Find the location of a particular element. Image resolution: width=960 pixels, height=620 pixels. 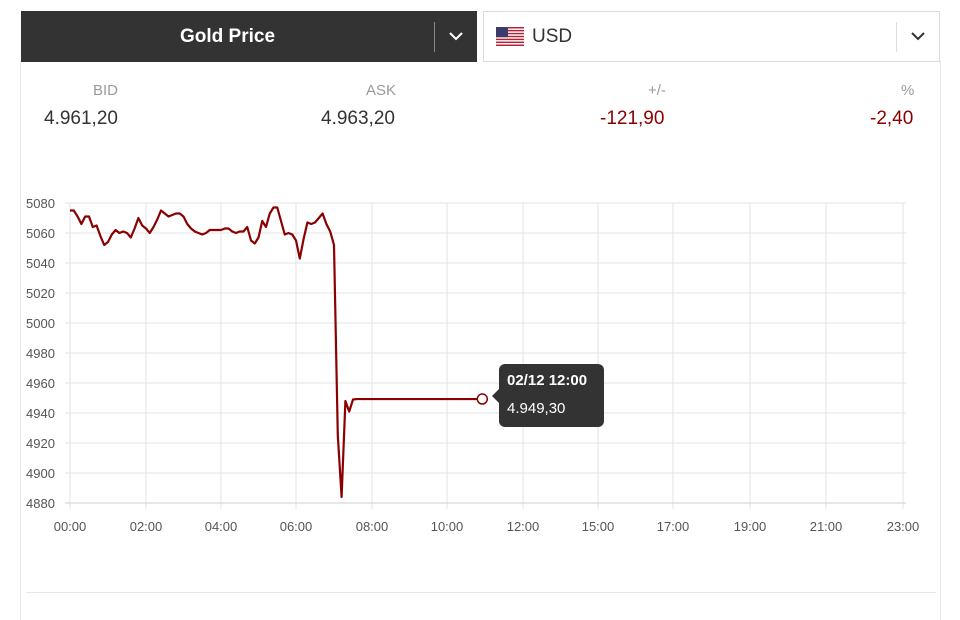

x-tick-label: 00:00 is located at coordinates (70, 526).